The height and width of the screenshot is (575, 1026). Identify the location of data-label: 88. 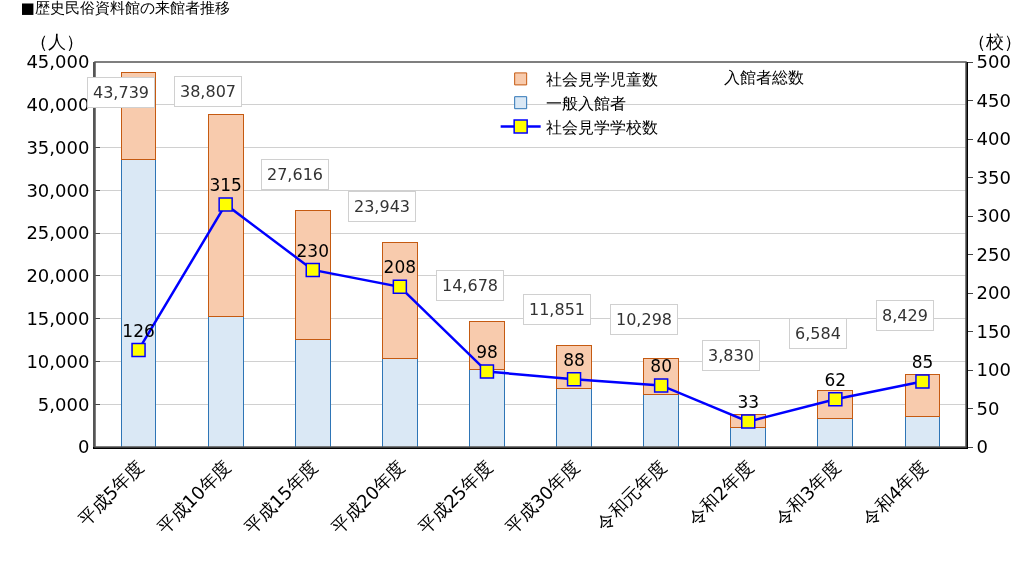
(574, 359).